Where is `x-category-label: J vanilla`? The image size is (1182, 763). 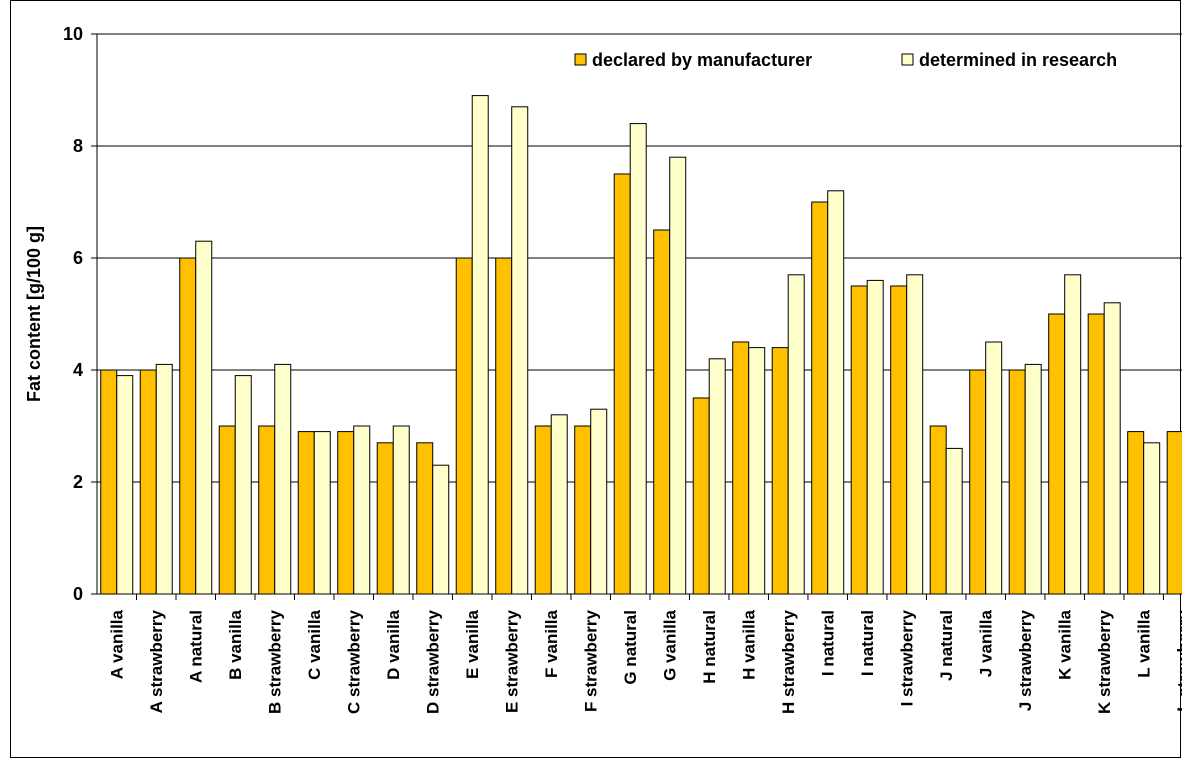 x-category-label: J vanilla is located at coordinates (986, 643).